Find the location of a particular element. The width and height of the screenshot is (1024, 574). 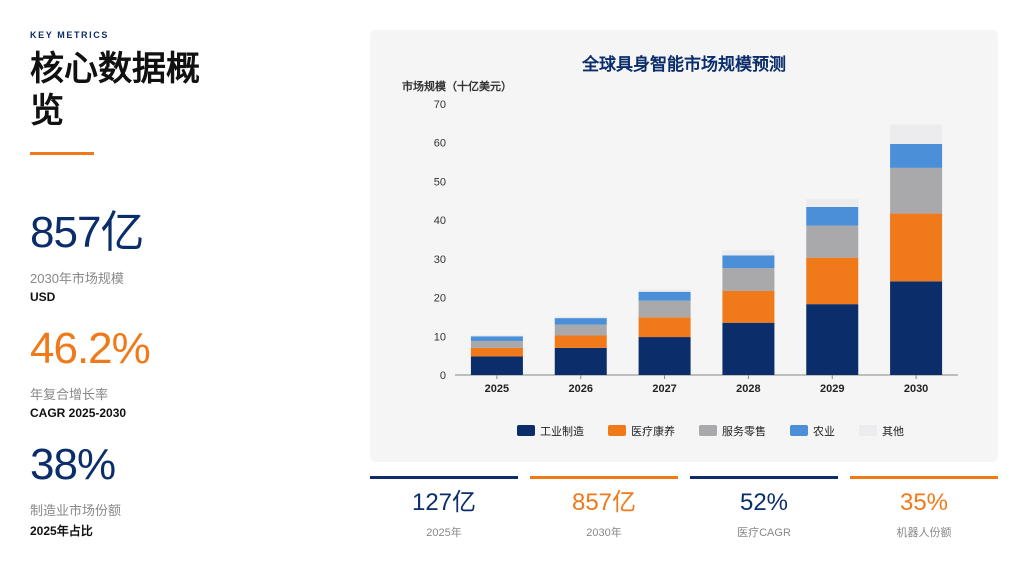

metric-value: 857亿 is located at coordinates (87, 232).